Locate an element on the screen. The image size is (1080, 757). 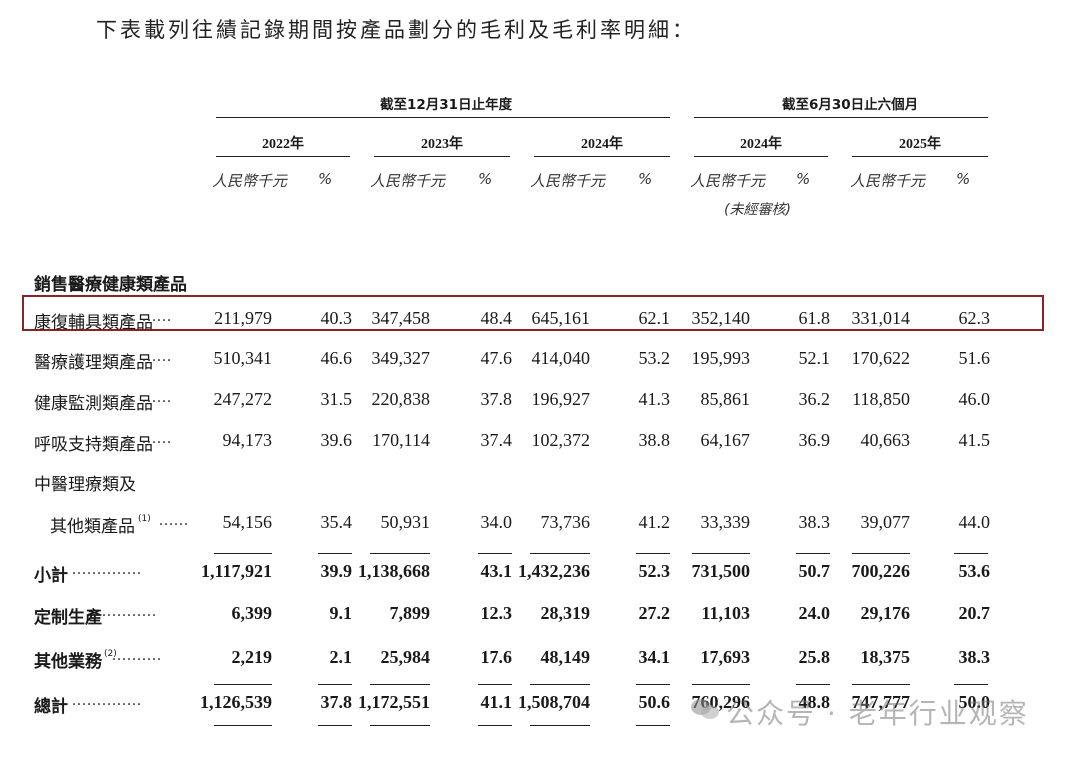
margin-cell: 52.1 is located at coordinates (814, 358).